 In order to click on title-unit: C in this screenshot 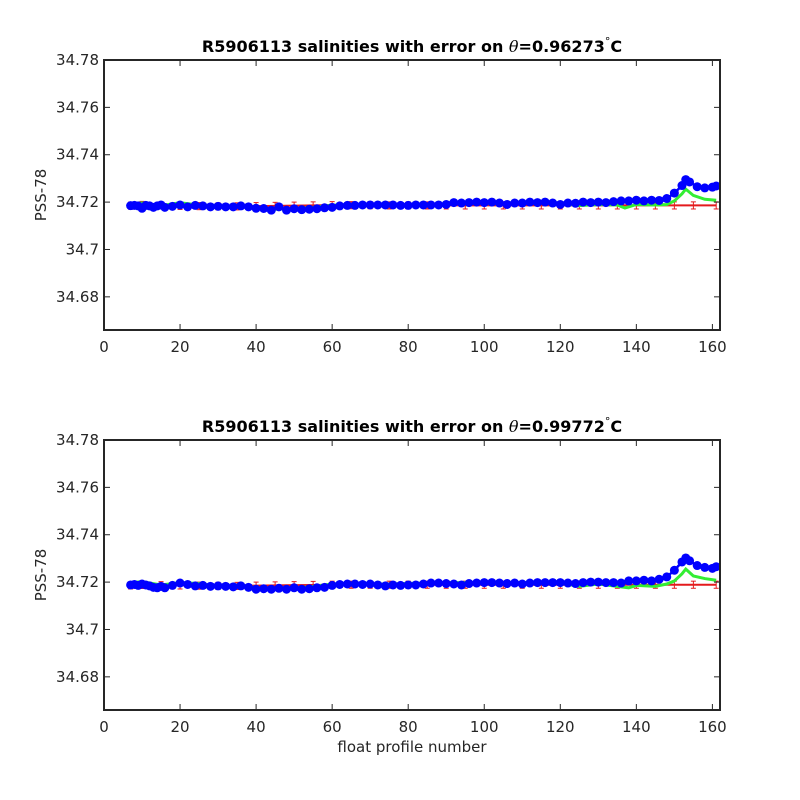, I will do `click(616, 46)`.